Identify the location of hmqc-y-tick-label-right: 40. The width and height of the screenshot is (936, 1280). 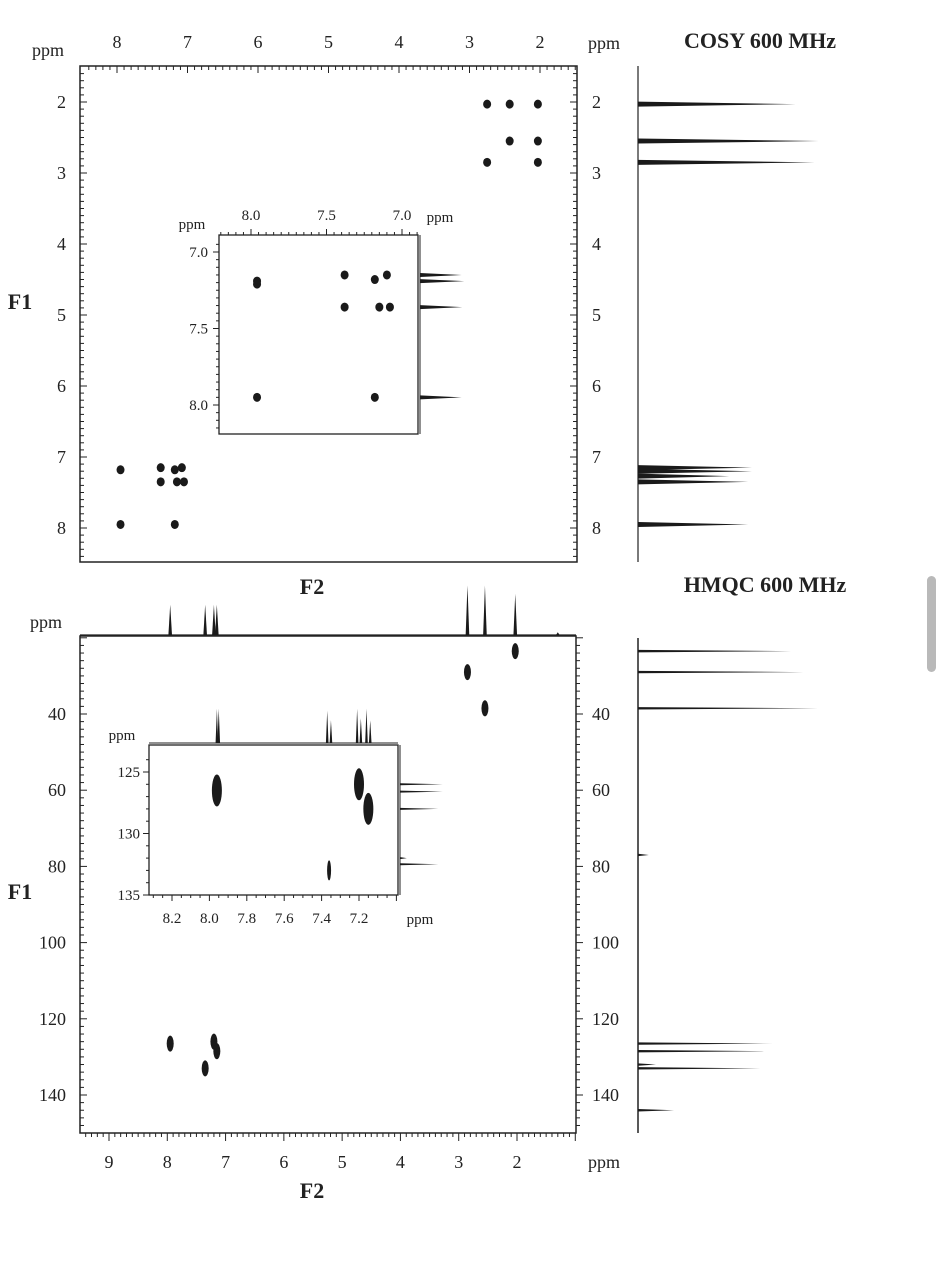
(601, 714).